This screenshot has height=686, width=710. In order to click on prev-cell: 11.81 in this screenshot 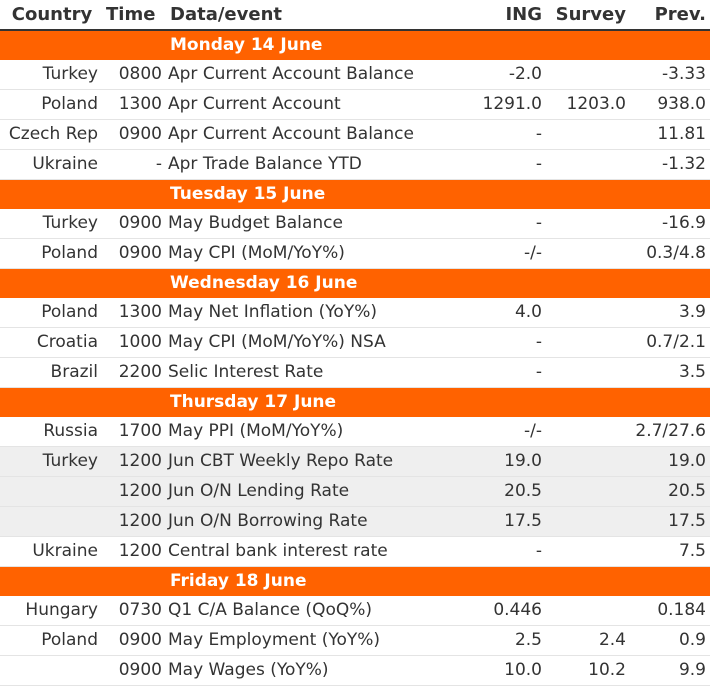, I will do `click(681, 134)`.